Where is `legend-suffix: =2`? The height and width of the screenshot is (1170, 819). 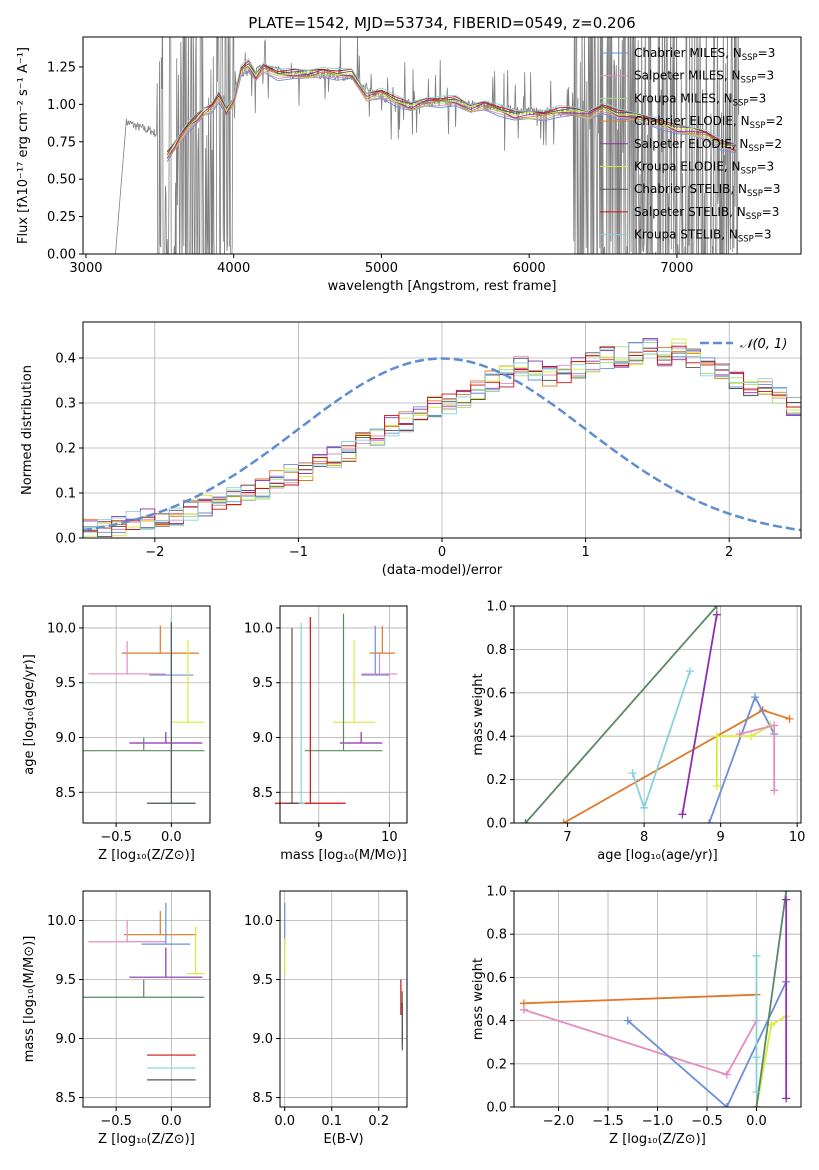
legend-suffix: =2 is located at coordinates (775, 121).